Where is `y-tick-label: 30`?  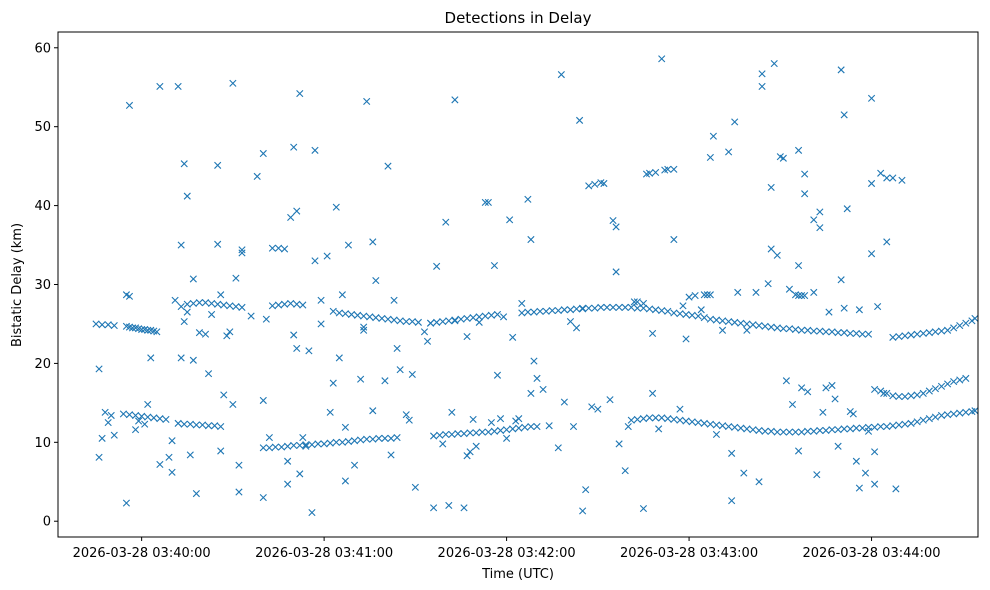 y-tick-label: 30 is located at coordinates (42, 285).